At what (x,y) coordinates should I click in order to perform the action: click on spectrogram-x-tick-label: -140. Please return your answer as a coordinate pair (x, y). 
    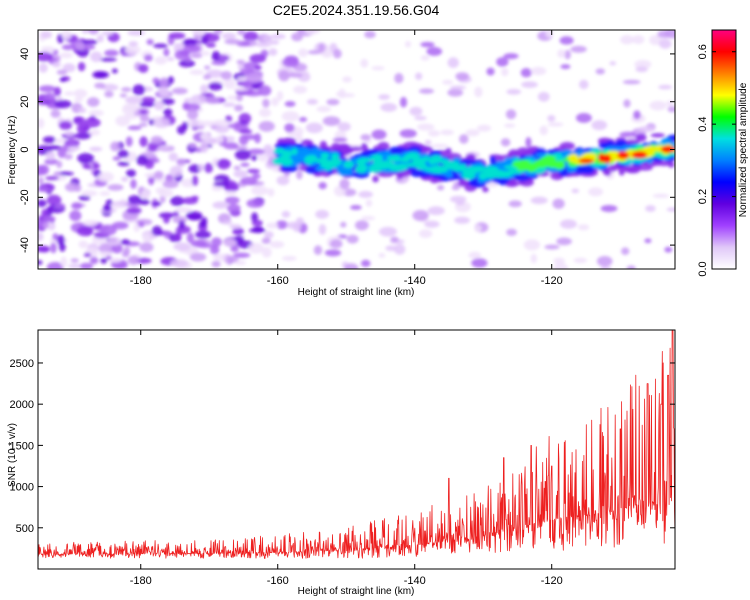
    Looking at the image, I should click on (415, 281).